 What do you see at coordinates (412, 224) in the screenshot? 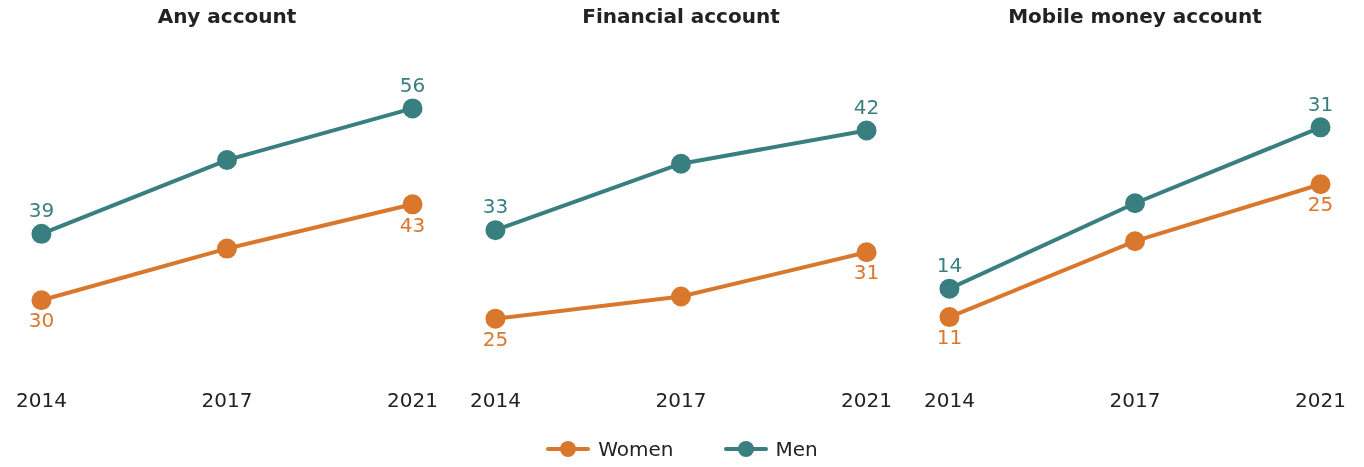
I see `data-label: 43` at bounding box center [412, 224].